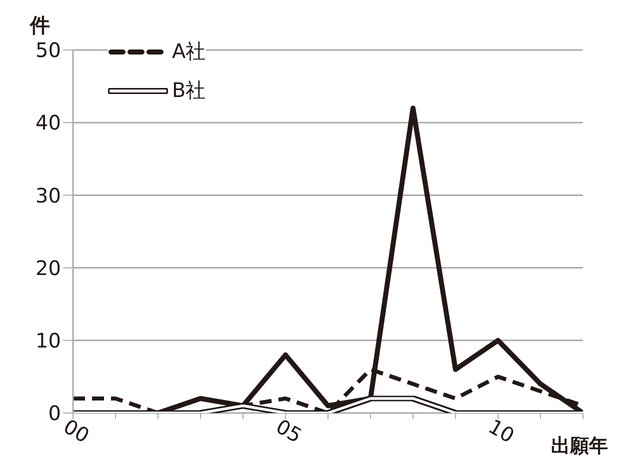  Describe the element at coordinates (189, 90) in the screenshot. I see `text: B社` at that location.